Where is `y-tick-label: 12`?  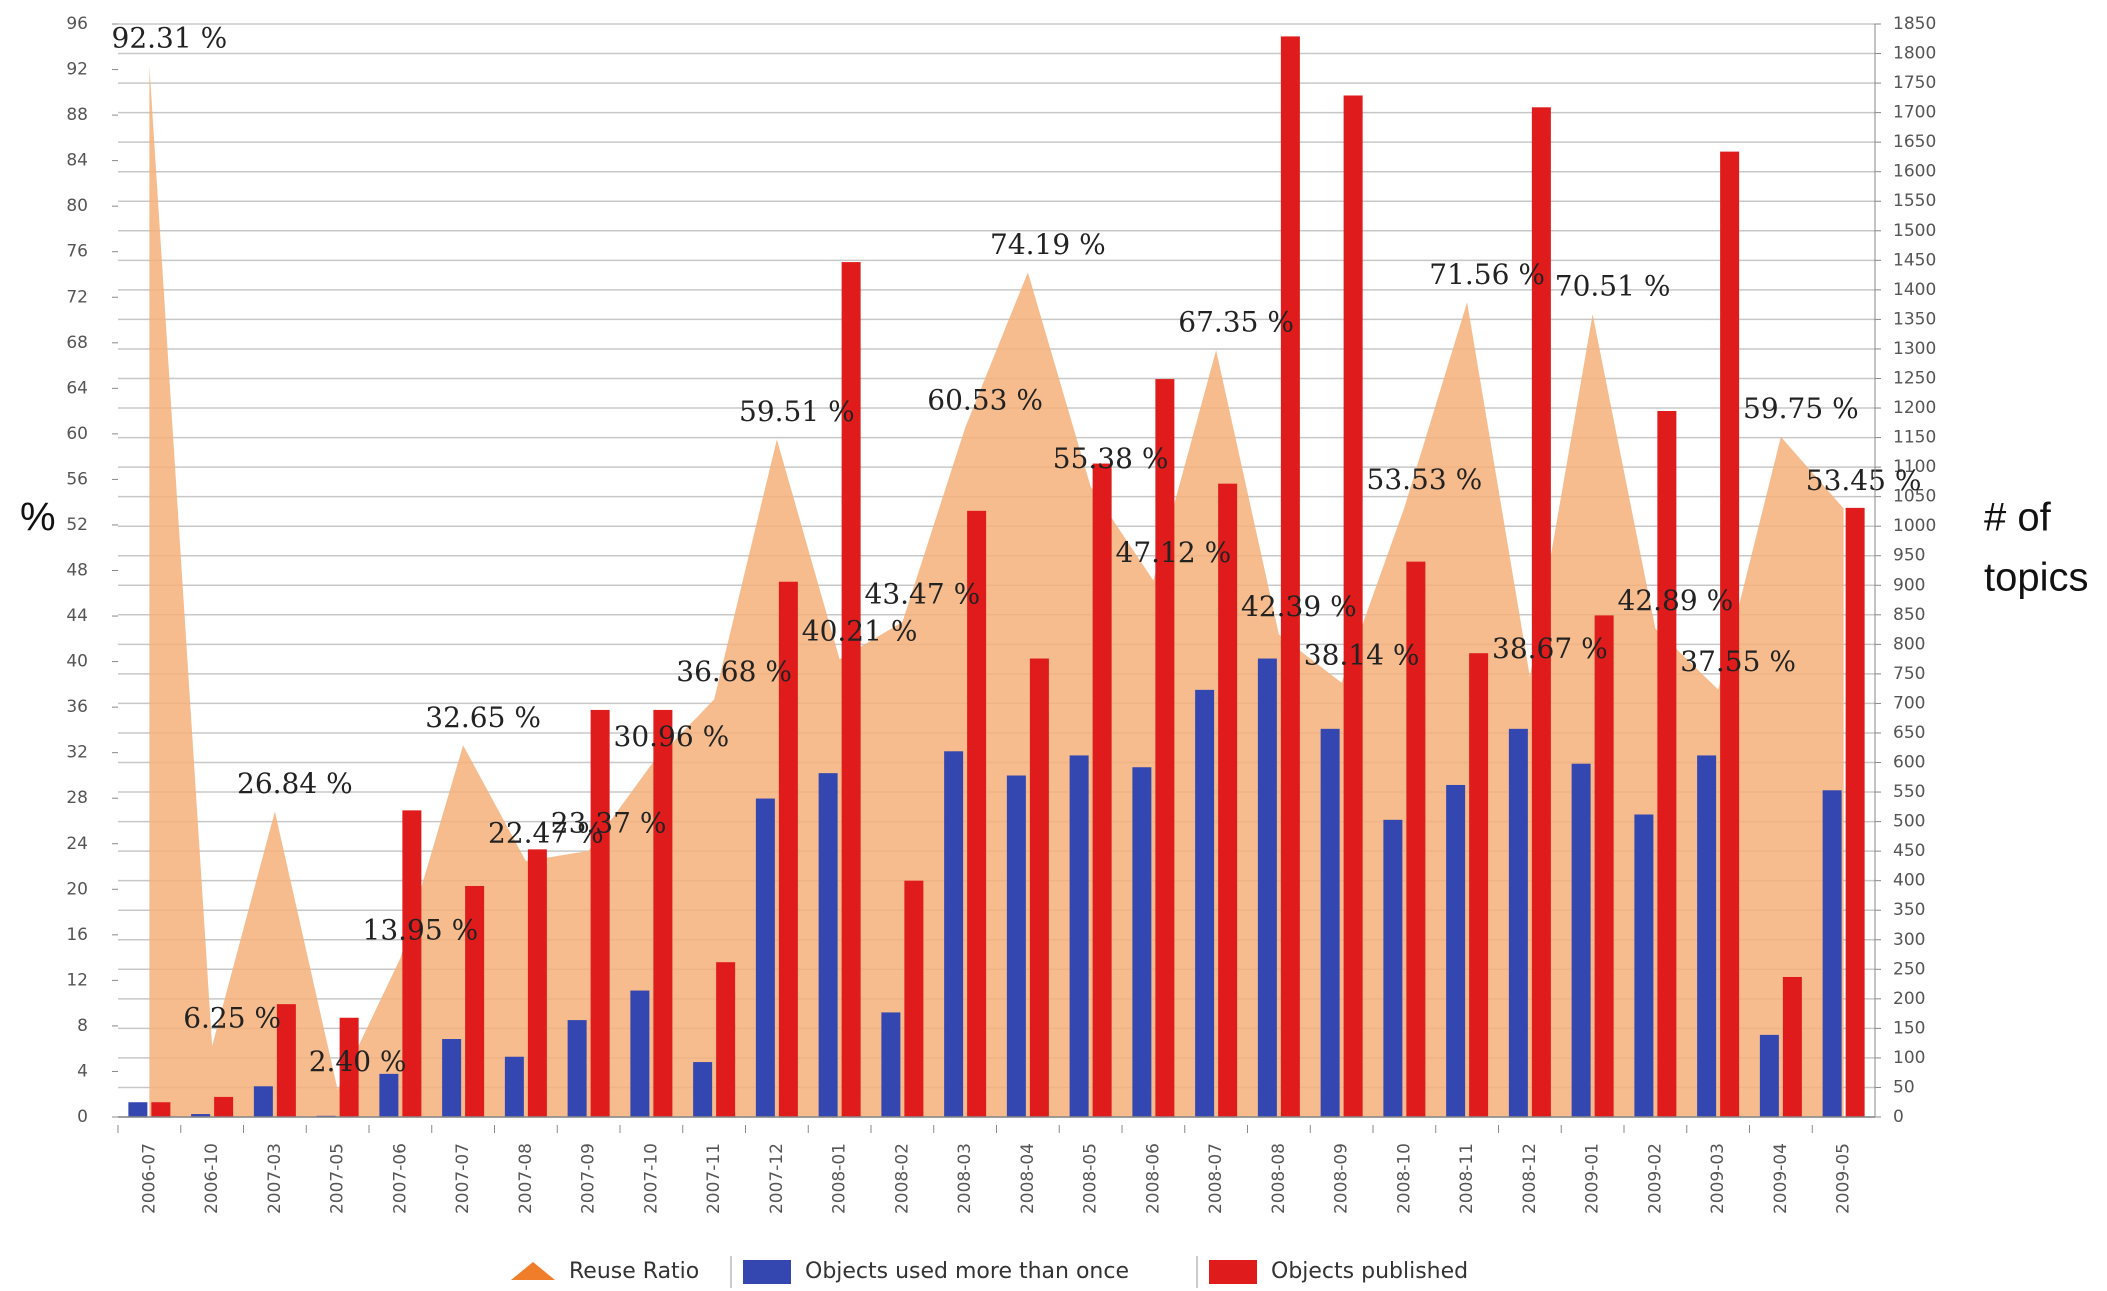 y-tick-label: 12 is located at coordinates (77, 980).